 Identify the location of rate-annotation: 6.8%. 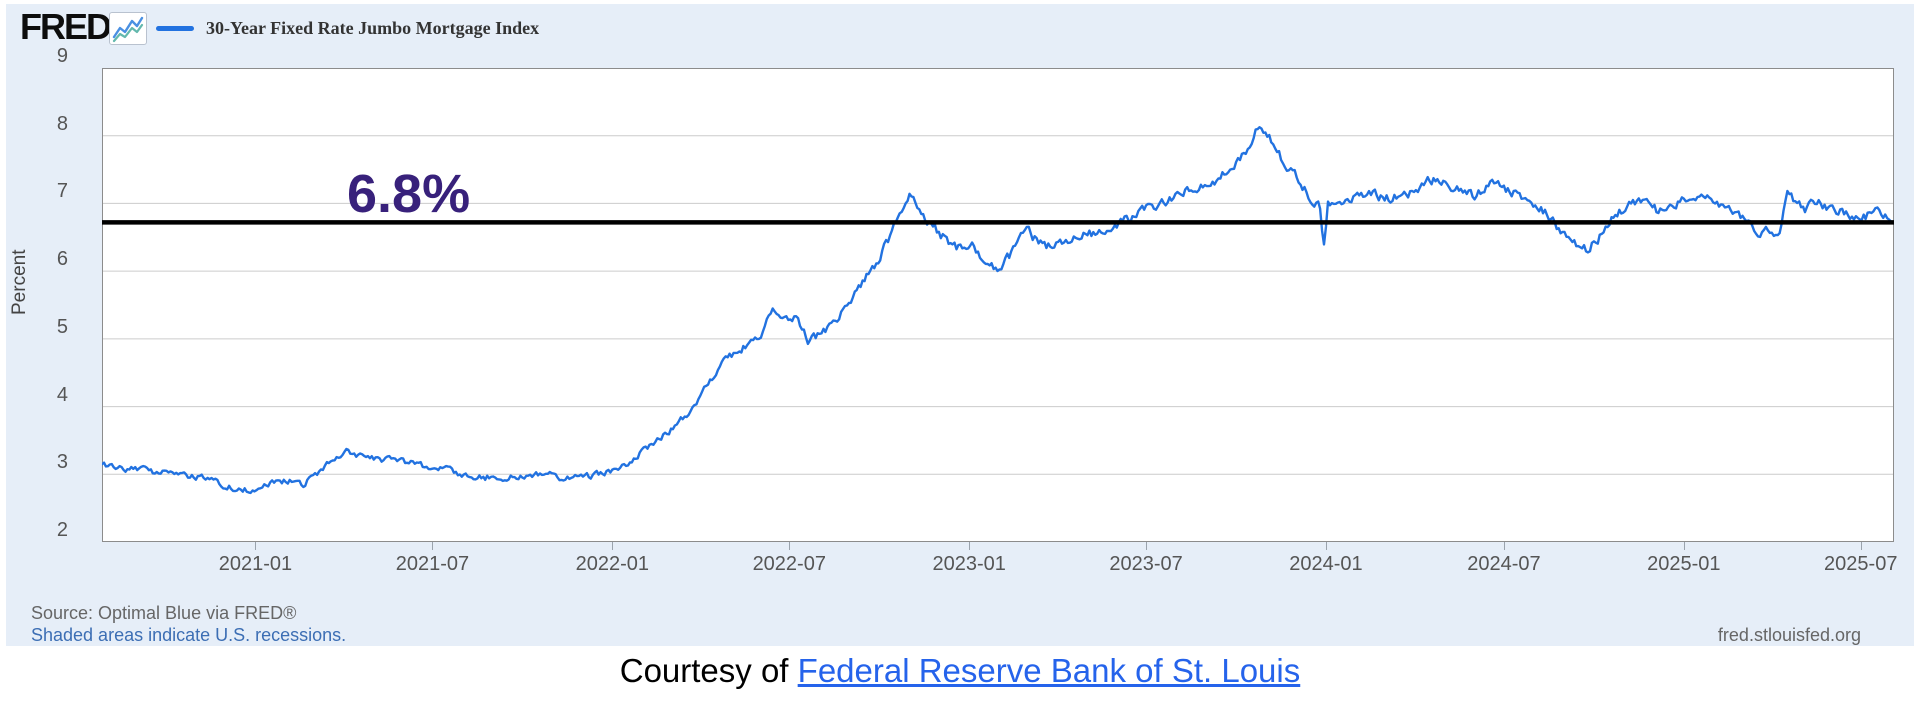
(409, 194).